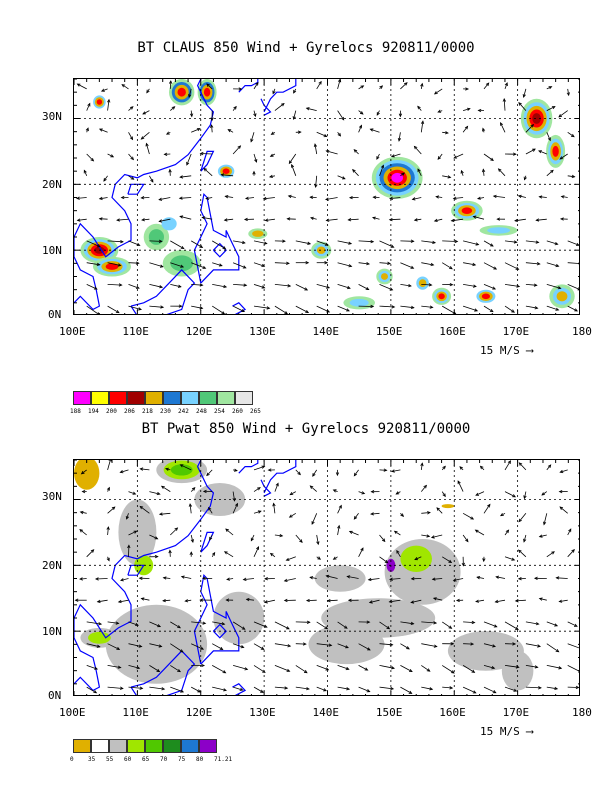  What do you see at coordinates (82, 746) in the screenshot?
I see `colorbar-swatch` at bounding box center [82, 746].